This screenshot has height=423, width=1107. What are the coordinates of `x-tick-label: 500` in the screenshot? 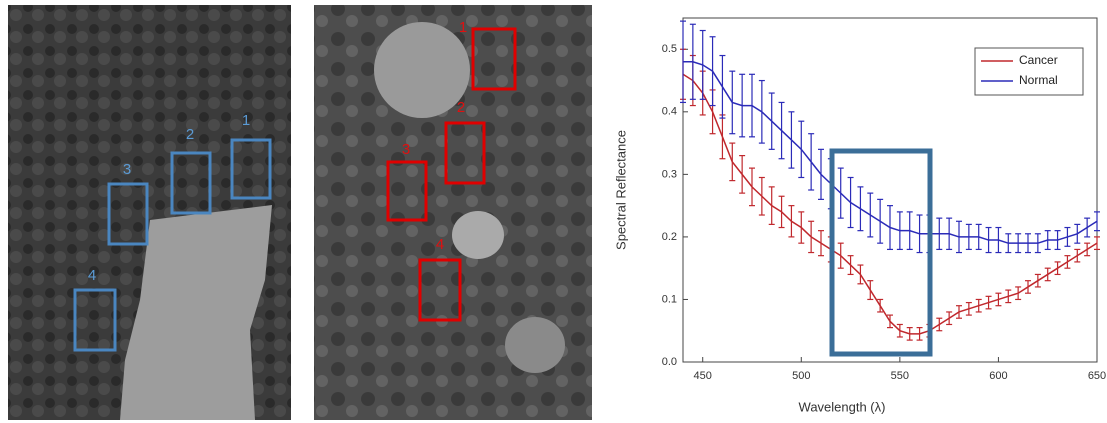 It's located at (801, 376).